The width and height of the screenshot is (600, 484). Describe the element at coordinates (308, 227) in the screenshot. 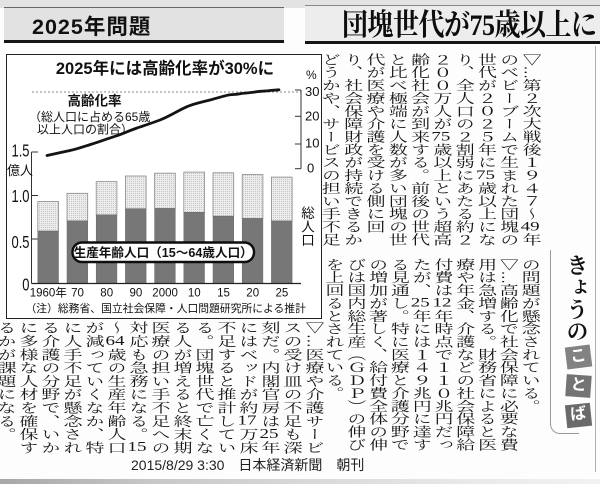

I see `svg-text: 人` at that location.